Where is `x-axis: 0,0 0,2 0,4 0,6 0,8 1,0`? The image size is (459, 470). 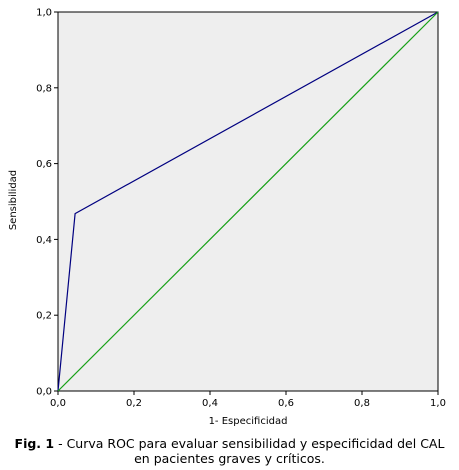 x-axis: 0,0 0,2 0,4 0,6 0,8 1,0 is located at coordinates (248, 400).